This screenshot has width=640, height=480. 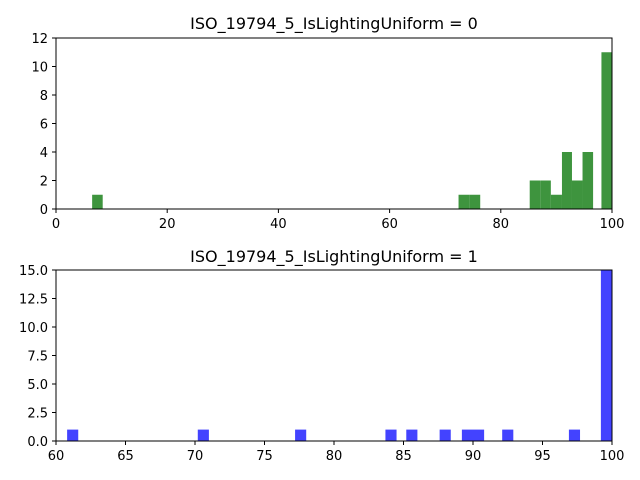 I want to click on x-tick-label: 65, so click(x=125, y=456).